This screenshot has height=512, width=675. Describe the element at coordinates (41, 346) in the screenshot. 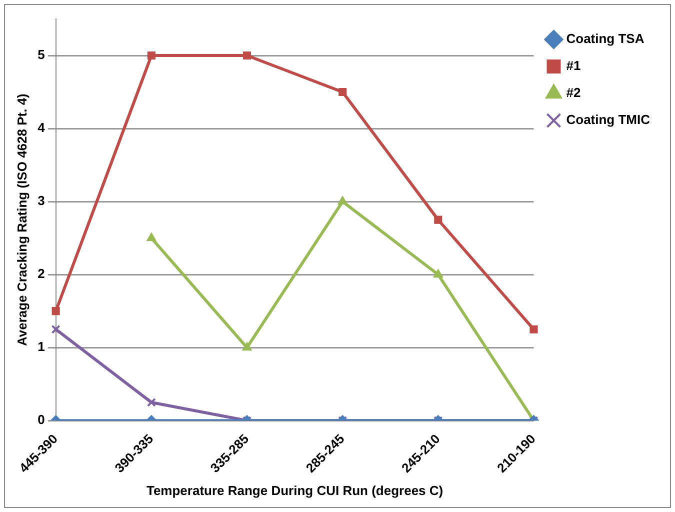

I see `y-tick-label: 1` at that location.